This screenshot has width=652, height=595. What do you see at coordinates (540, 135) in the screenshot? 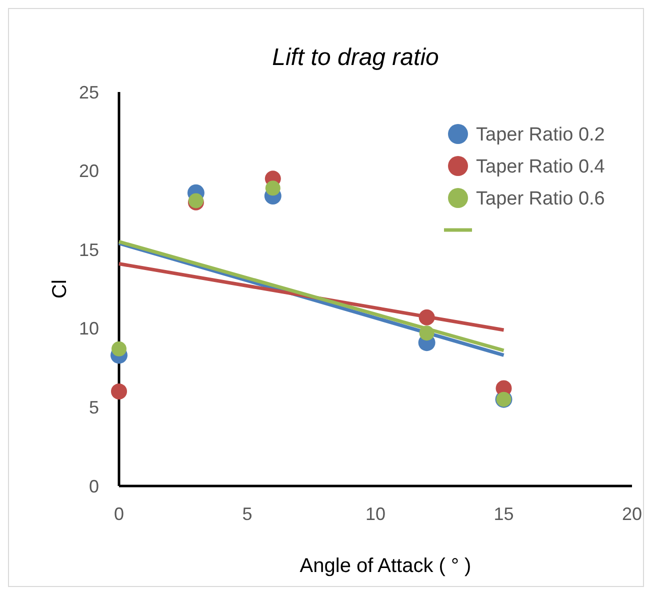
I see `legend-label: Taper Ratio 0.2` at bounding box center [540, 135].